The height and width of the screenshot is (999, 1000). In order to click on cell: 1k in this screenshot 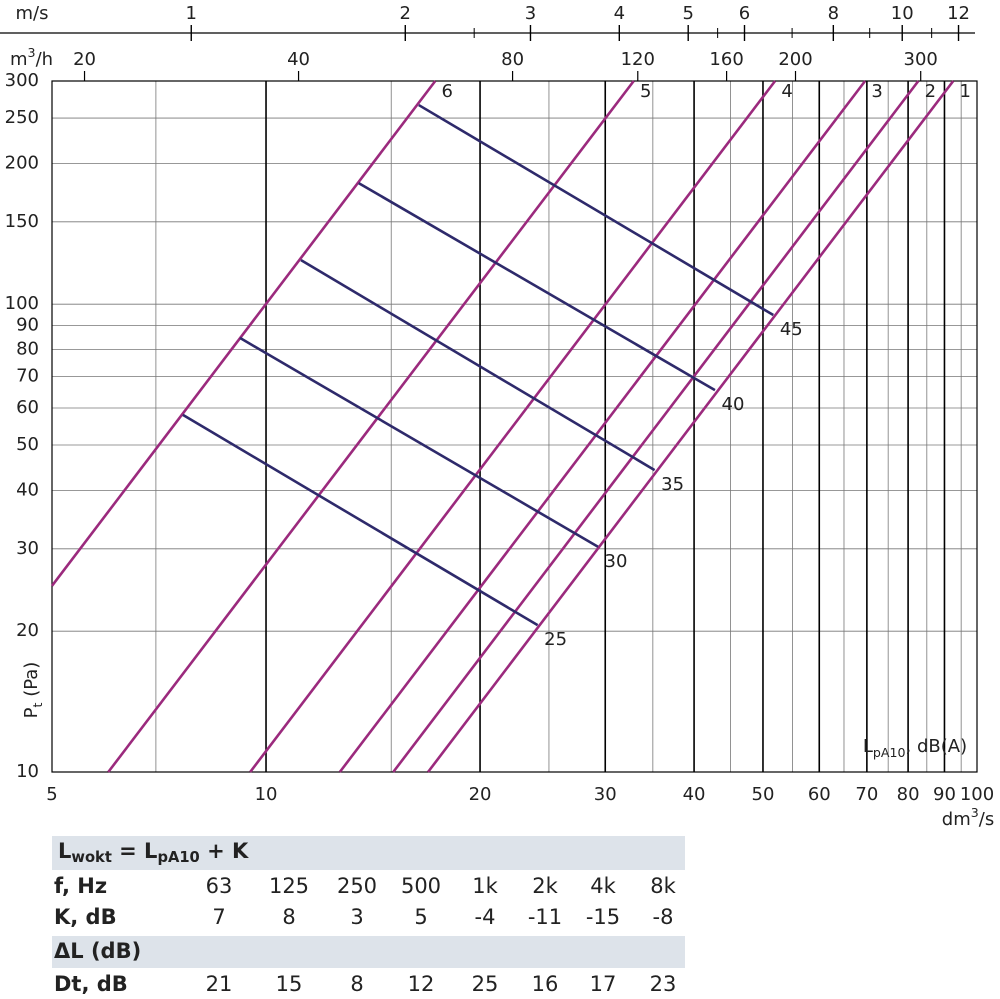, I will do `click(485, 886)`.